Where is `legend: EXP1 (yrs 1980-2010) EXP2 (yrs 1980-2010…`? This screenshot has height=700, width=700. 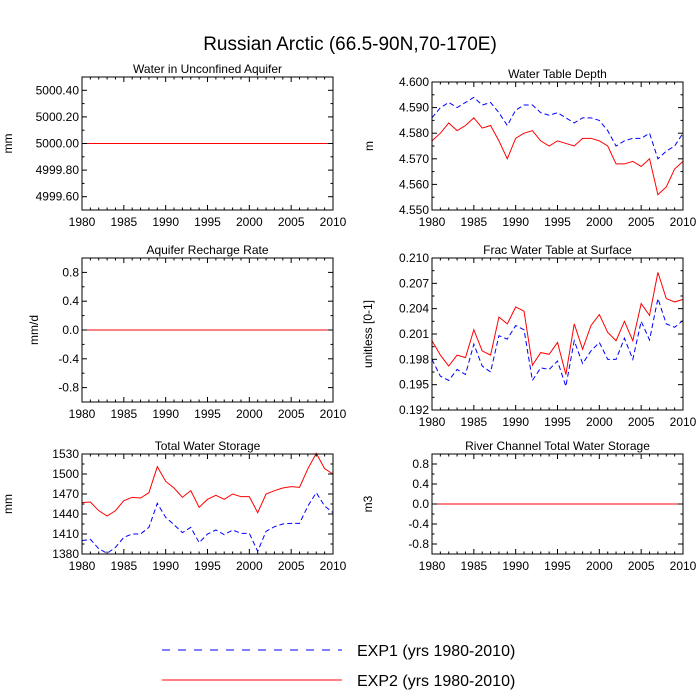
legend: EXP1 (yrs 1980-2010) EXP2 (yrs 1980-2010… is located at coordinates (338, 666).